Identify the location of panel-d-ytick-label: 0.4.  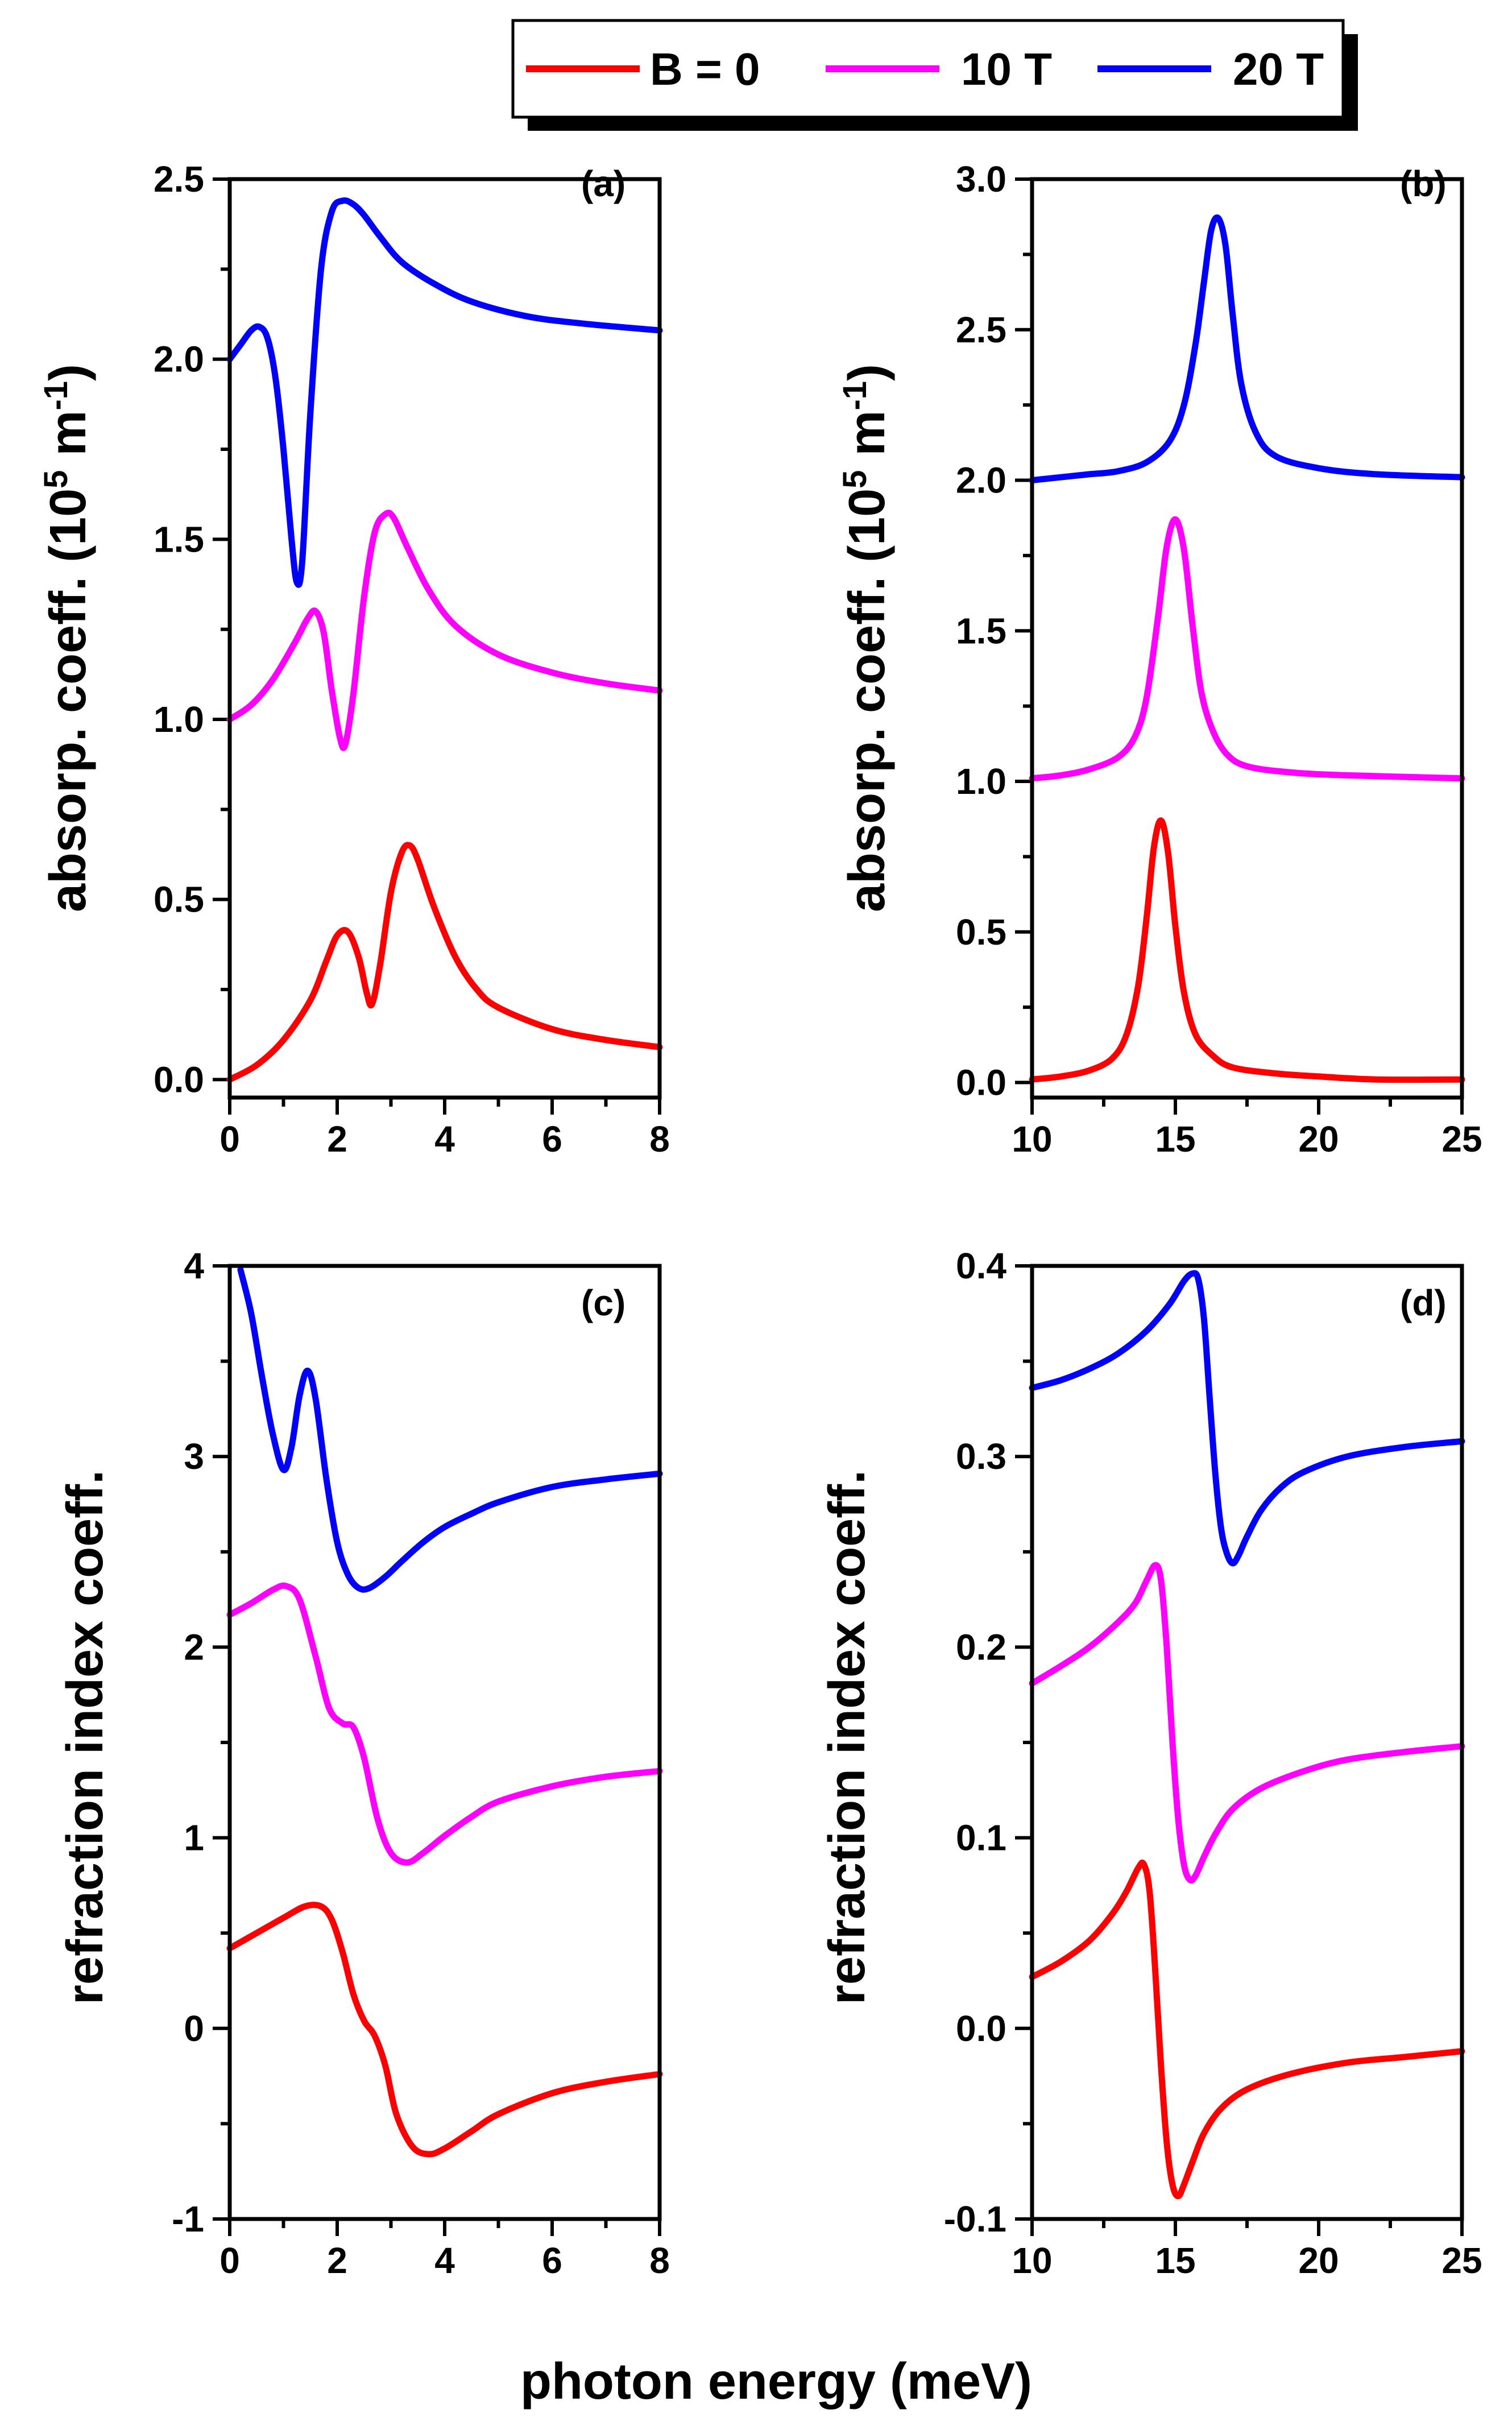
(981, 1265).